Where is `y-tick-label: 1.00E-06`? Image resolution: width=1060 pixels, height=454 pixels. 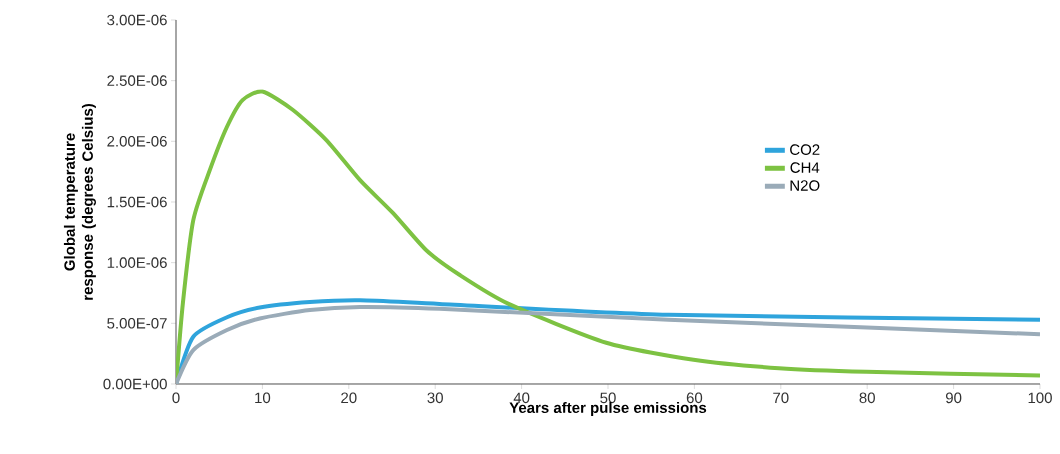 y-tick-label: 1.00E-06 is located at coordinates (137, 262).